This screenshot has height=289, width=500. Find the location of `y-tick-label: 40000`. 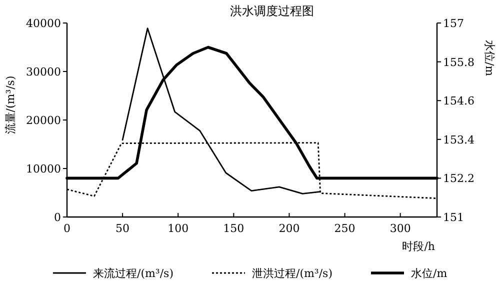

y-tick-label: 40000 is located at coordinates (43, 23).